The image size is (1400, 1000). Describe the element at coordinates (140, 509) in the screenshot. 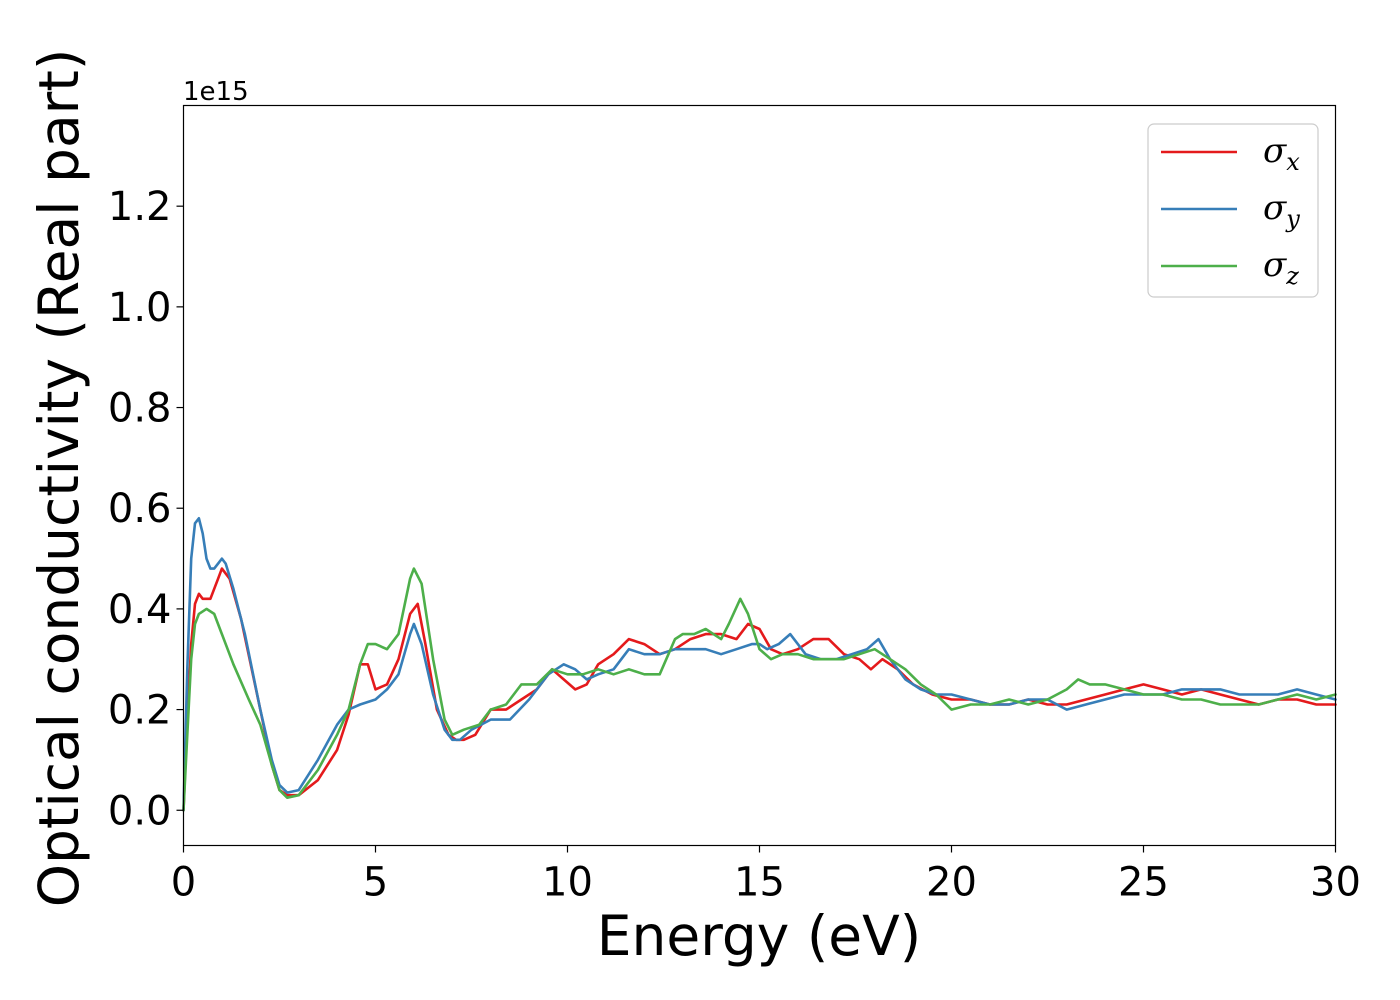

I see `y-tick-label: 0.6` at that location.